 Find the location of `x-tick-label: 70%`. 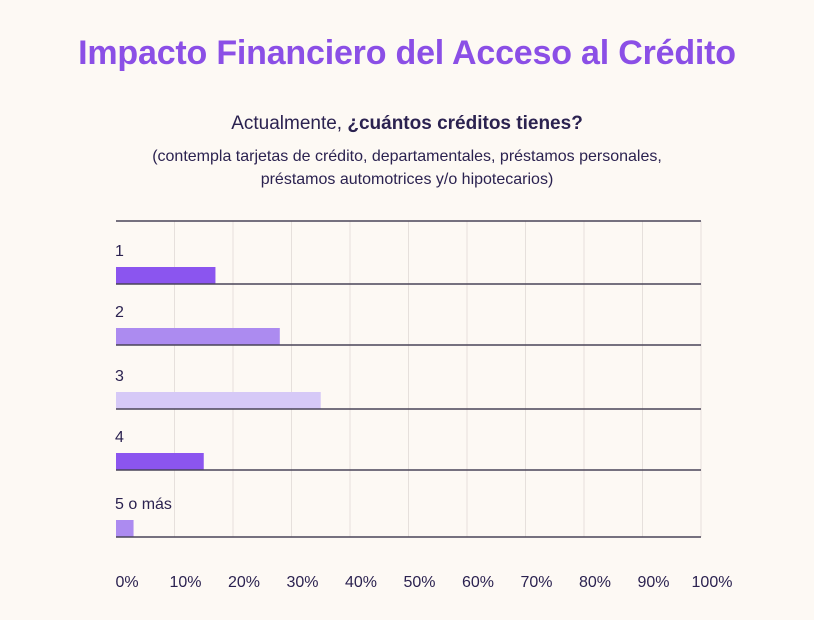

x-tick-label: 70% is located at coordinates (536, 582).